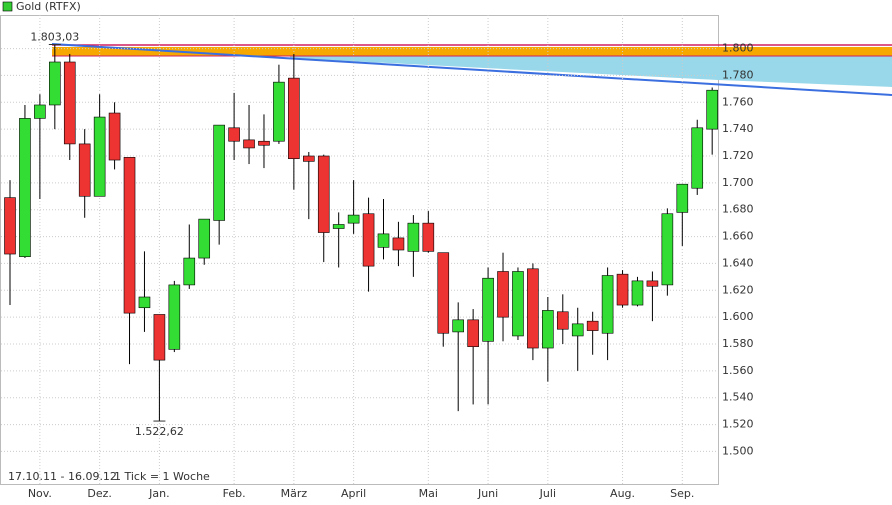 The image size is (892, 505). I want to click on x-tick-label: Juni, so click(487, 493).